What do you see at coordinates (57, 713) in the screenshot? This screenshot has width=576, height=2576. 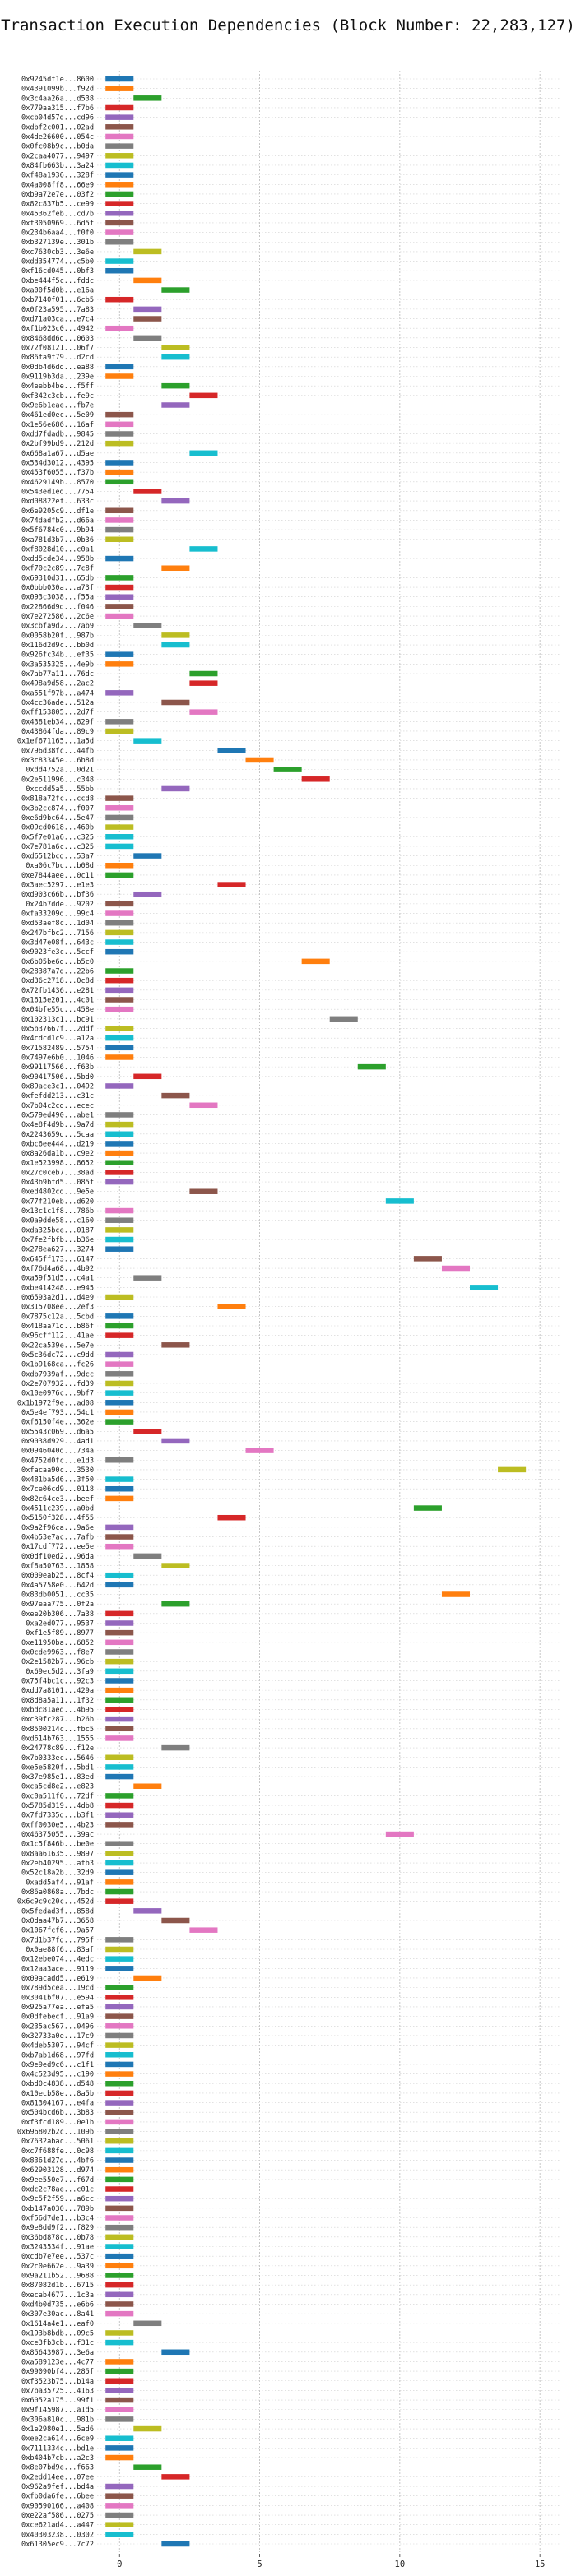 I see `transaction-label: 0xff153805...2d7f` at bounding box center [57, 713].